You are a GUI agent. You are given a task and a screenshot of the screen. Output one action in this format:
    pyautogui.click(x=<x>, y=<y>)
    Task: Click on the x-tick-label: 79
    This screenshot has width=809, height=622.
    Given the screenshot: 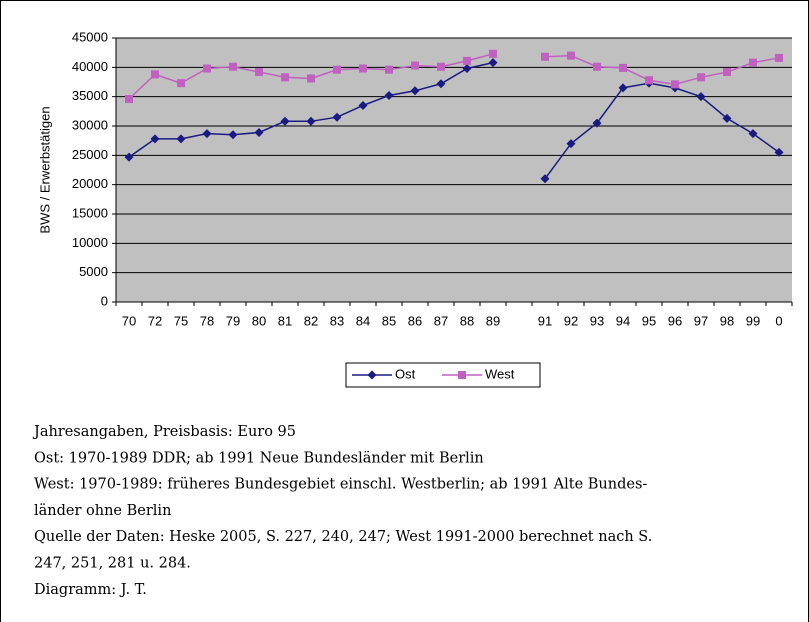 What is the action you would take?
    pyautogui.click(x=233, y=320)
    